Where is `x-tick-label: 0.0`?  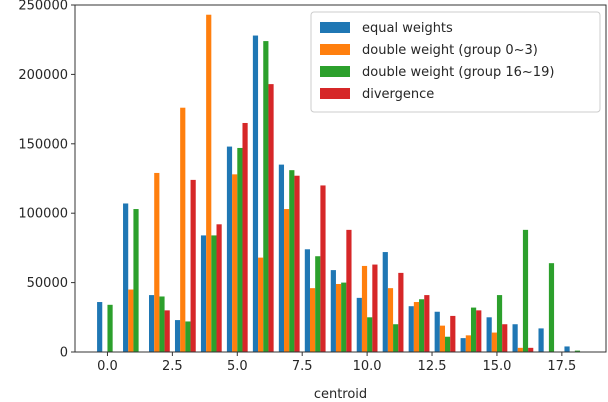
x-tick-label: 0.0 is located at coordinates (107, 366).